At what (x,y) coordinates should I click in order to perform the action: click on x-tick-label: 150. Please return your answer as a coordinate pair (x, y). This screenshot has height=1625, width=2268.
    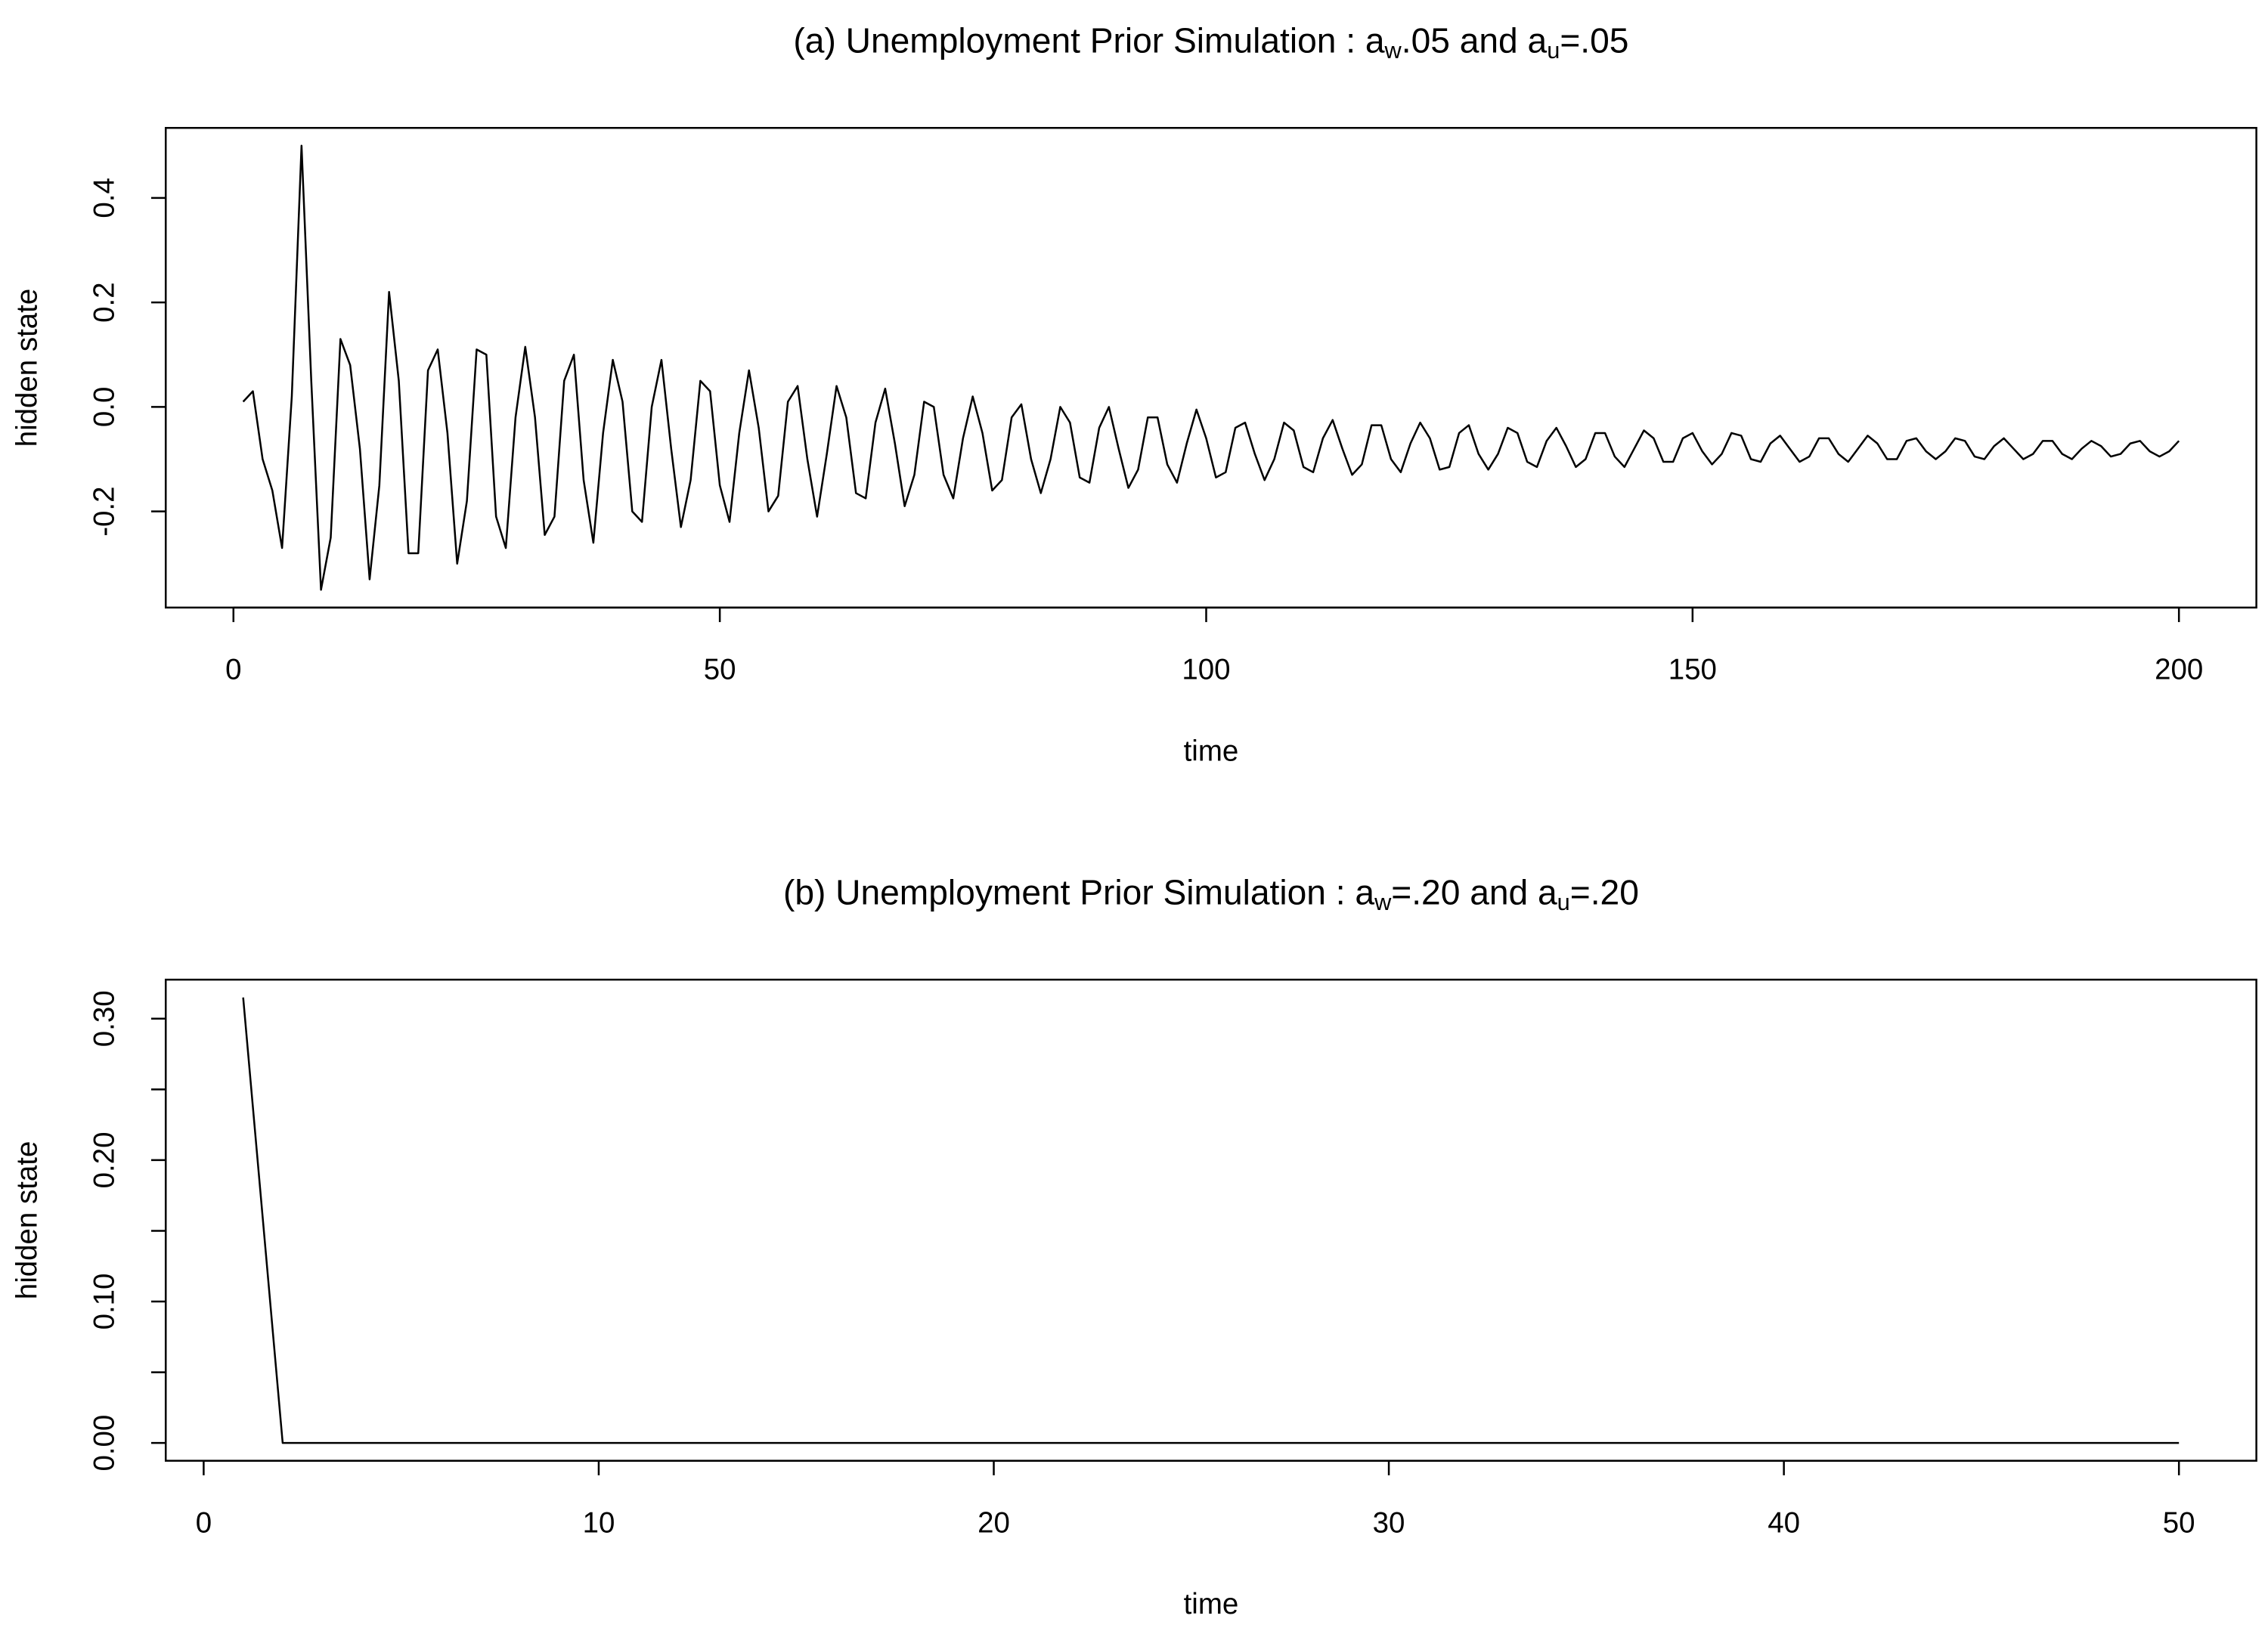
    Looking at the image, I should click on (1692, 670).